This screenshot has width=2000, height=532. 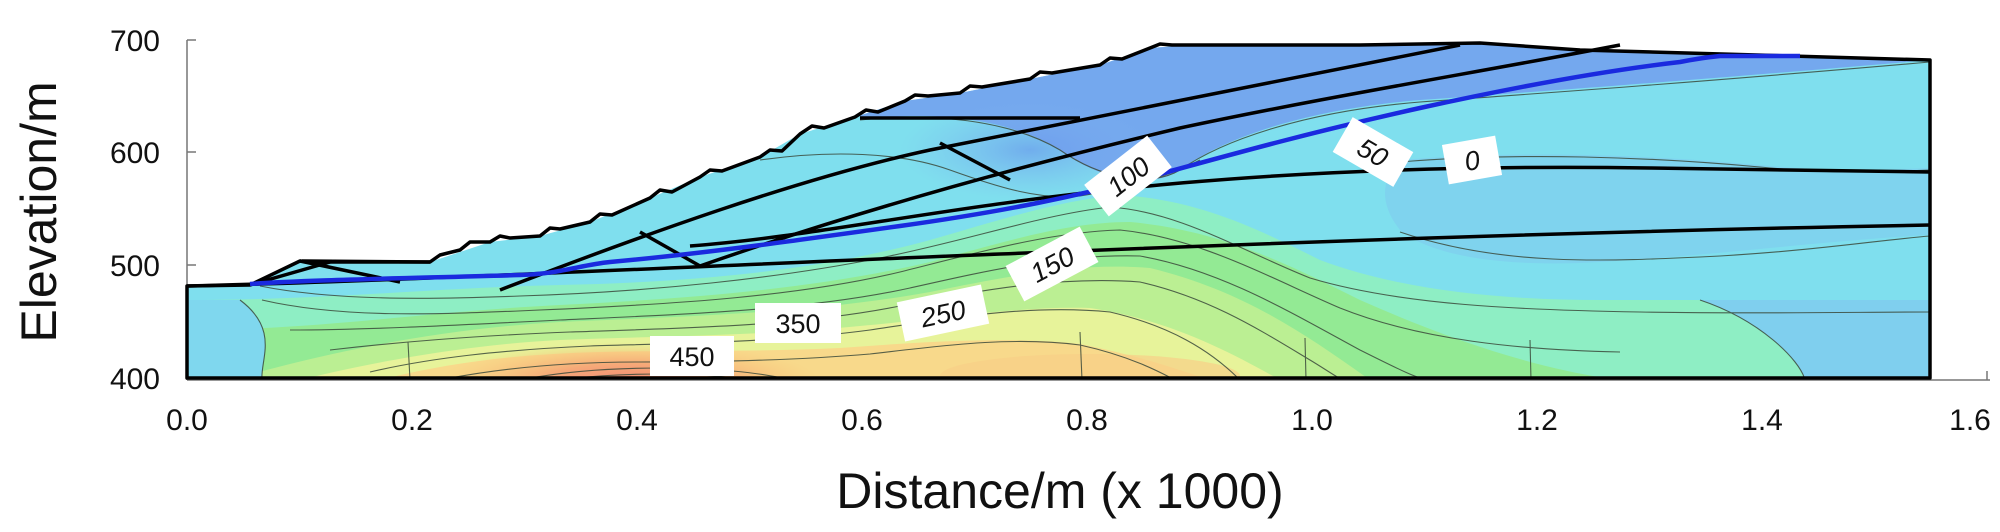 What do you see at coordinates (39, 211) in the screenshot?
I see `y-axis-title: Elevation/m` at bounding box center [39, 211].